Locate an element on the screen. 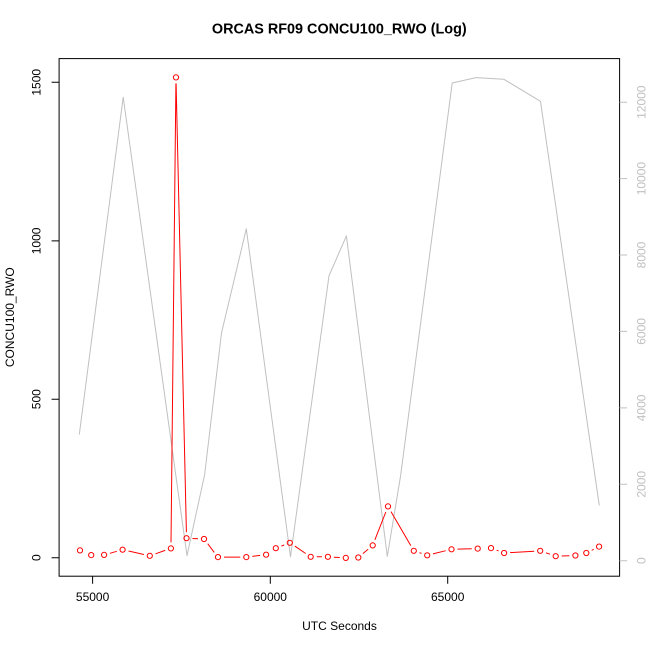 Image resolution: width=650 pixels, height=650 pixels. svg-text: 10000 is located at coordinates (642, 179).